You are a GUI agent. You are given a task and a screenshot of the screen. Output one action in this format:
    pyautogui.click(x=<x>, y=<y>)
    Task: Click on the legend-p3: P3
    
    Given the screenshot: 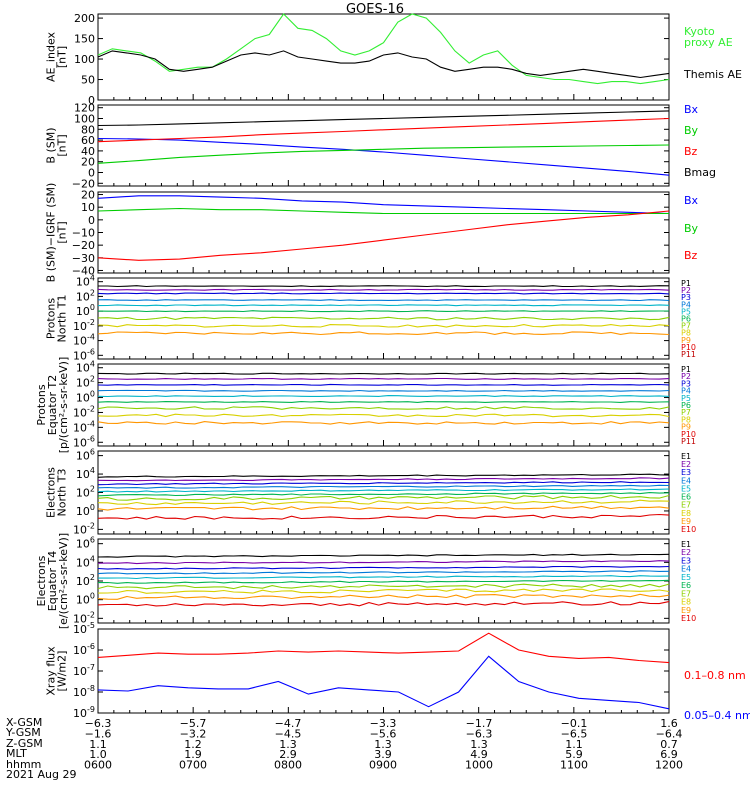 What is the action you would take?
    pyautogui.click(x=686, y=297)
    